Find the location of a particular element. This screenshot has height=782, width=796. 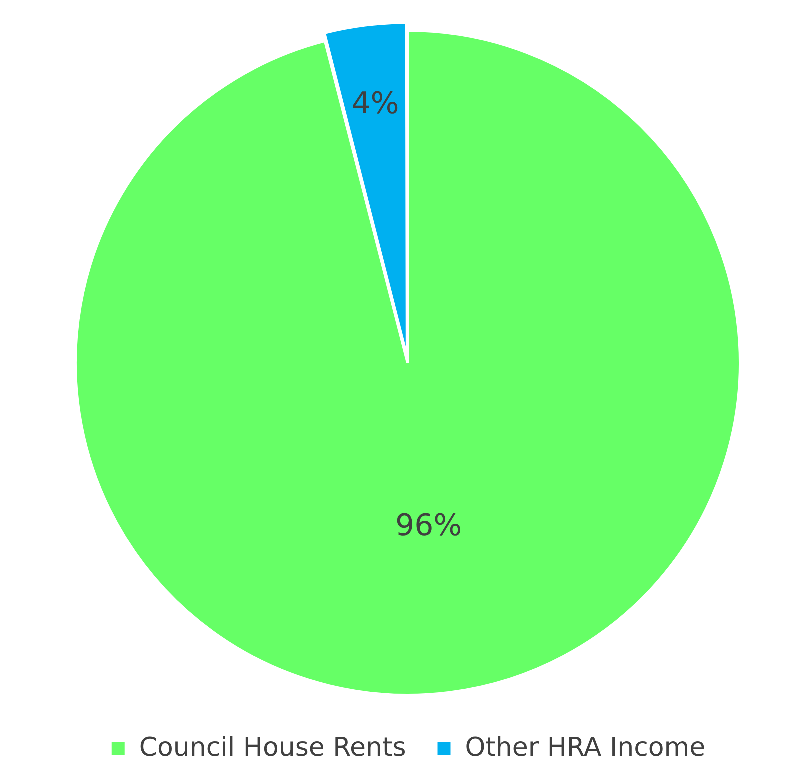

data-label: 96% is located at coordinates (428, 526).